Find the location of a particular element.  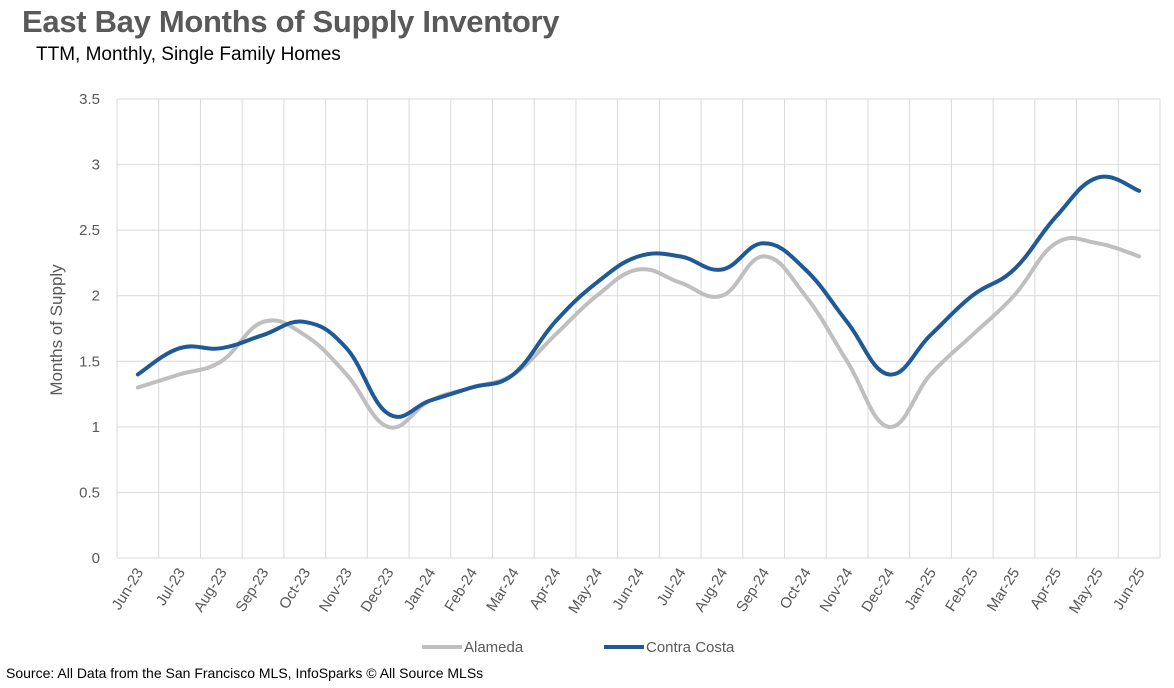

chart-title: East Bay Months of Supply Inventory is located at coordinates (291, 21).